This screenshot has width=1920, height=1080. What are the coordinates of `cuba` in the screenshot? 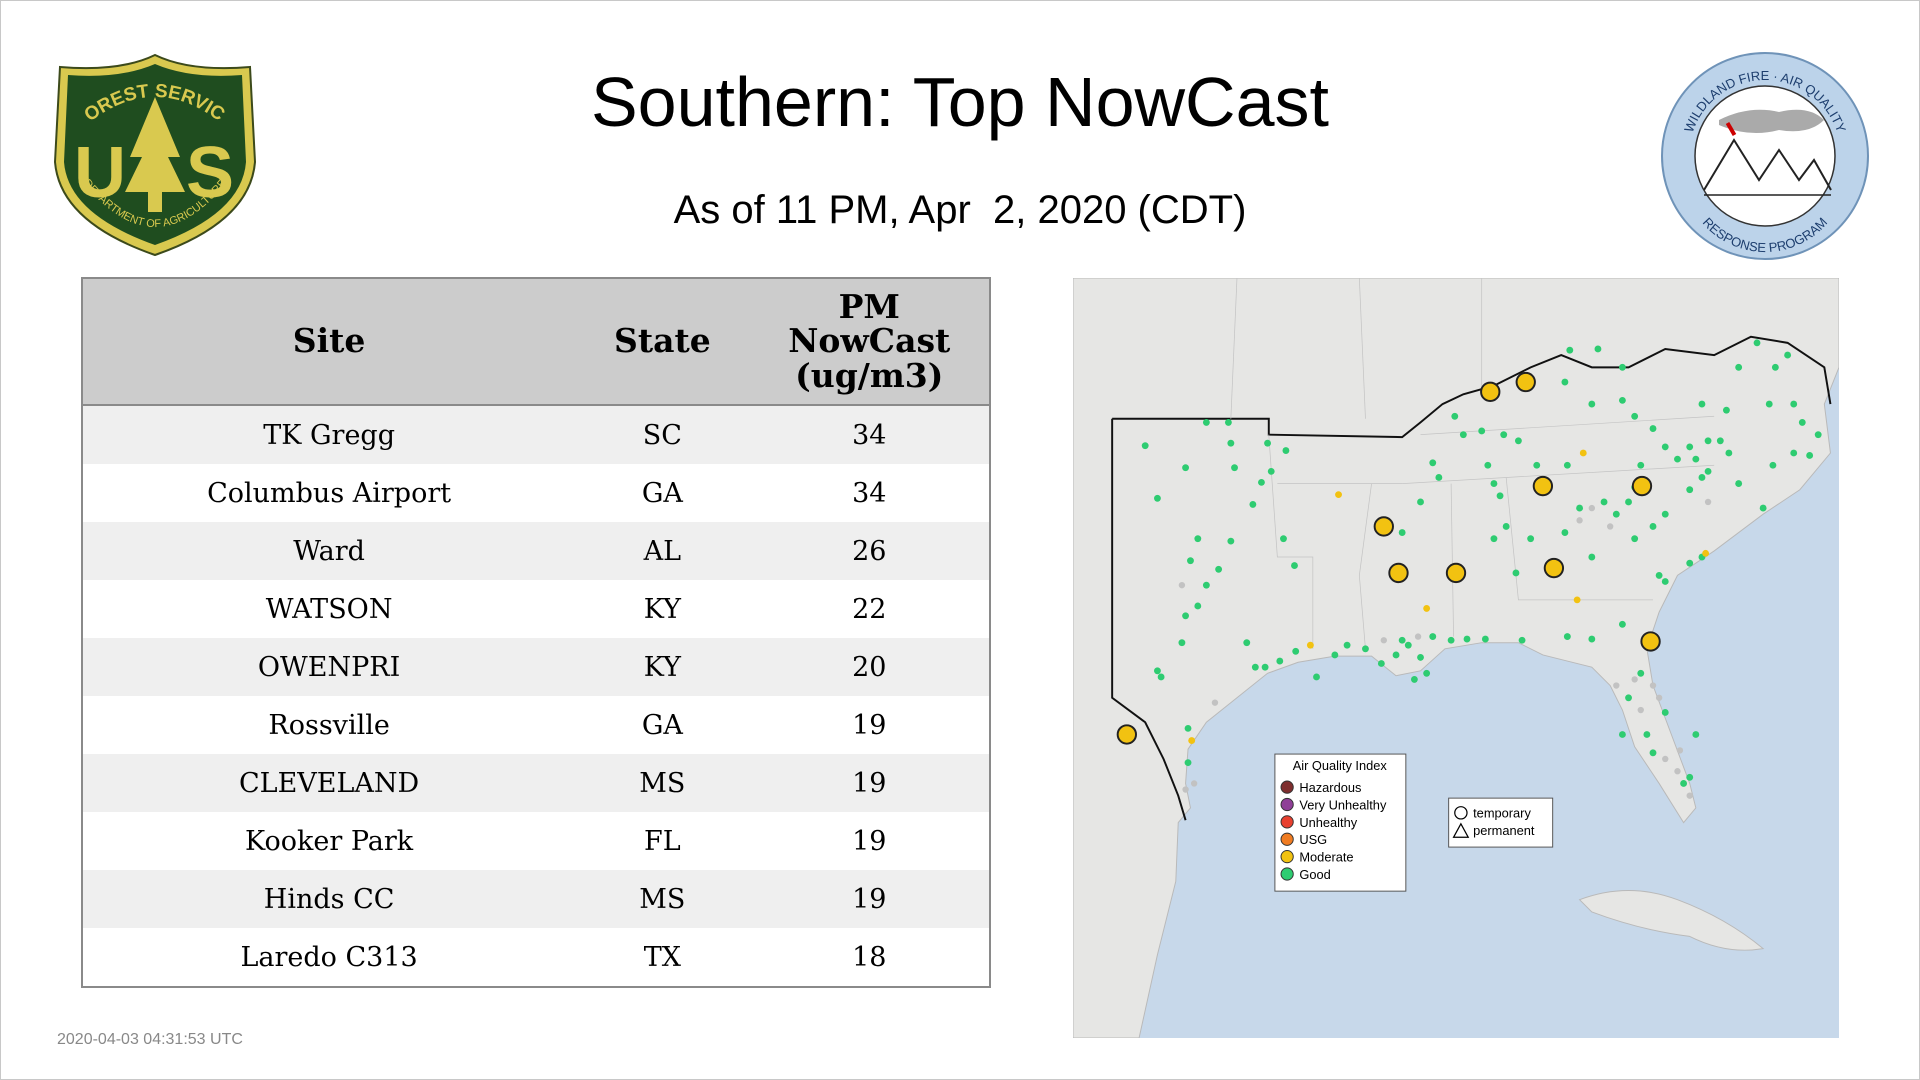 It's located at (1671, 920).